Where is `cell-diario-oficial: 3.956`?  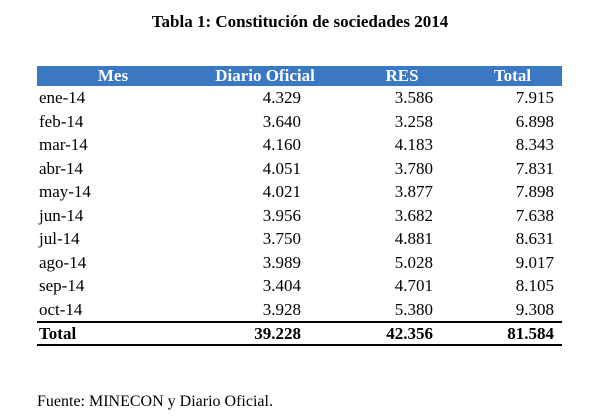 cell-diario-oficial: 3.956 is located at coordinates (281, 215).